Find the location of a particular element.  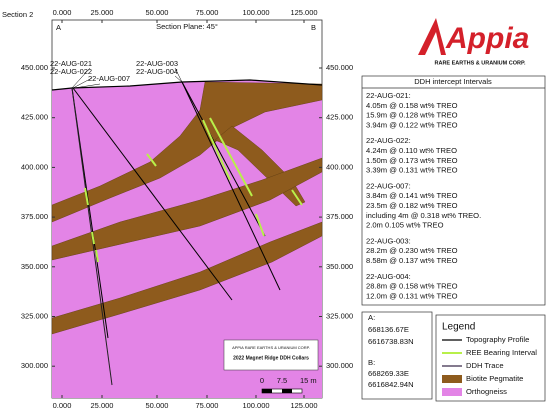

section-plane: Section Plane: 45° is located at coordinates (187, 26).